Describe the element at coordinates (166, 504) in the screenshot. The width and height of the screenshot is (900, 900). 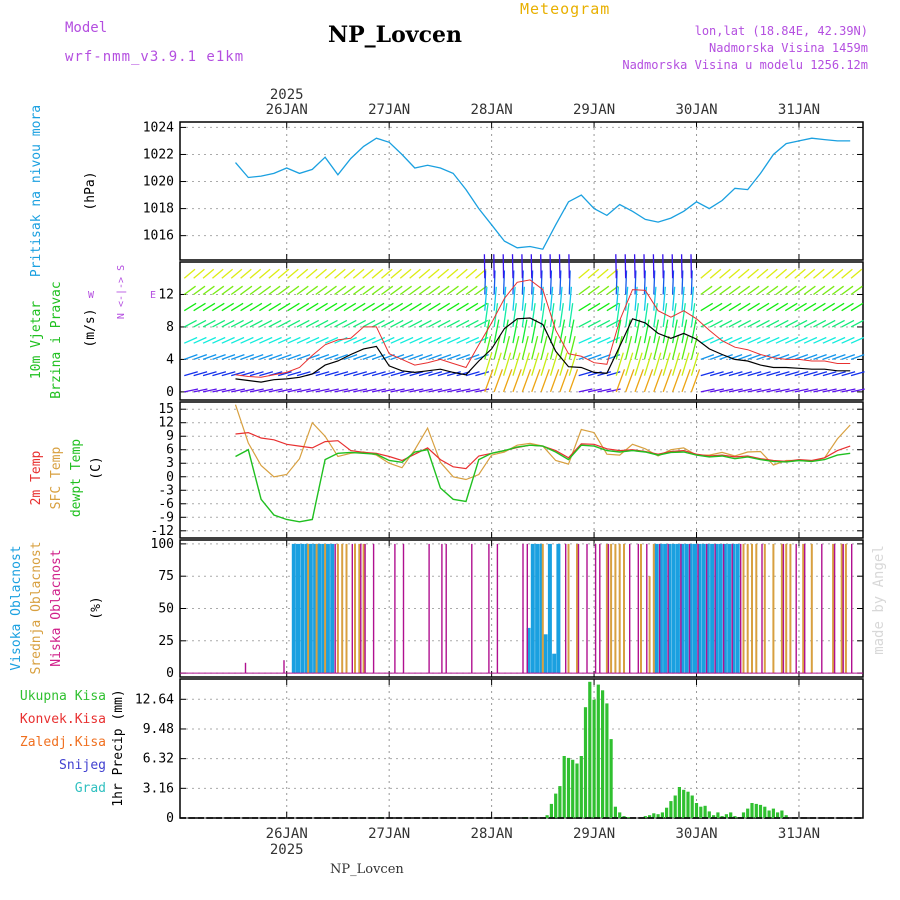
I see `y-tick-label: -6` at that location.